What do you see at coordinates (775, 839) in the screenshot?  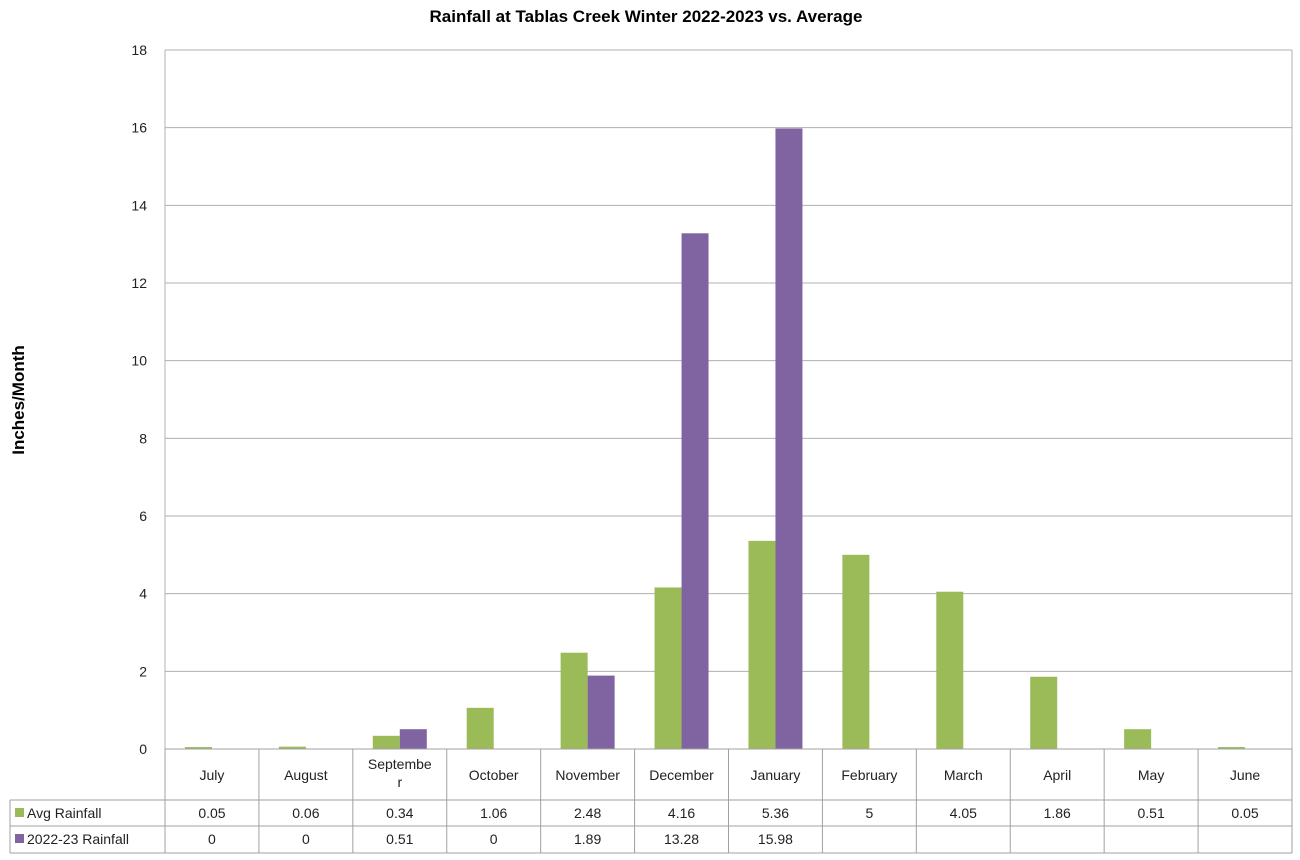 I see `data-table-value: 15.98` at bounding box center [775, 839].